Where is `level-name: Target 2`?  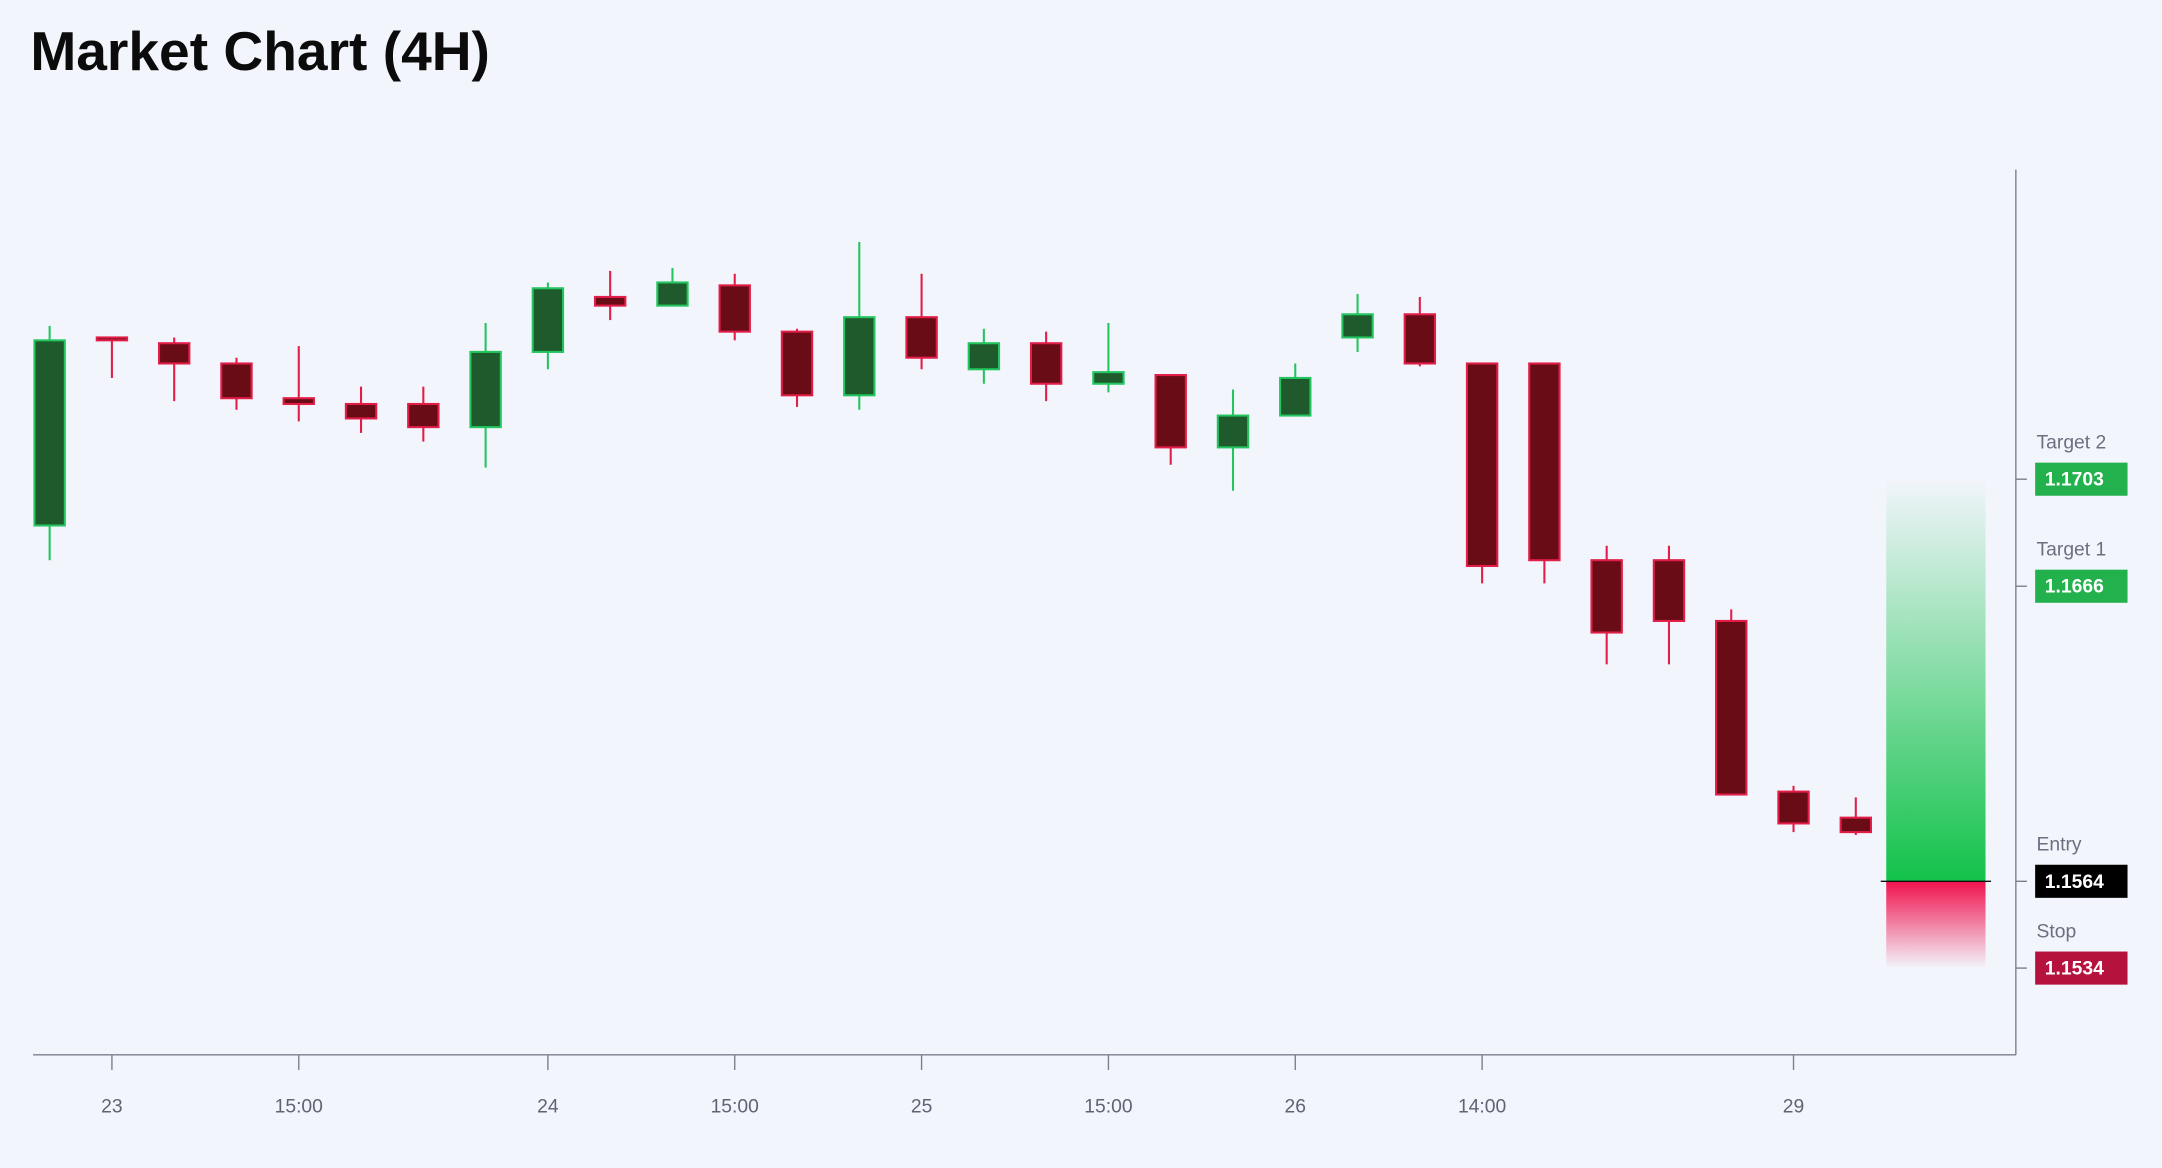 level-name: Target 2 is located at coordinates (2072, 442).